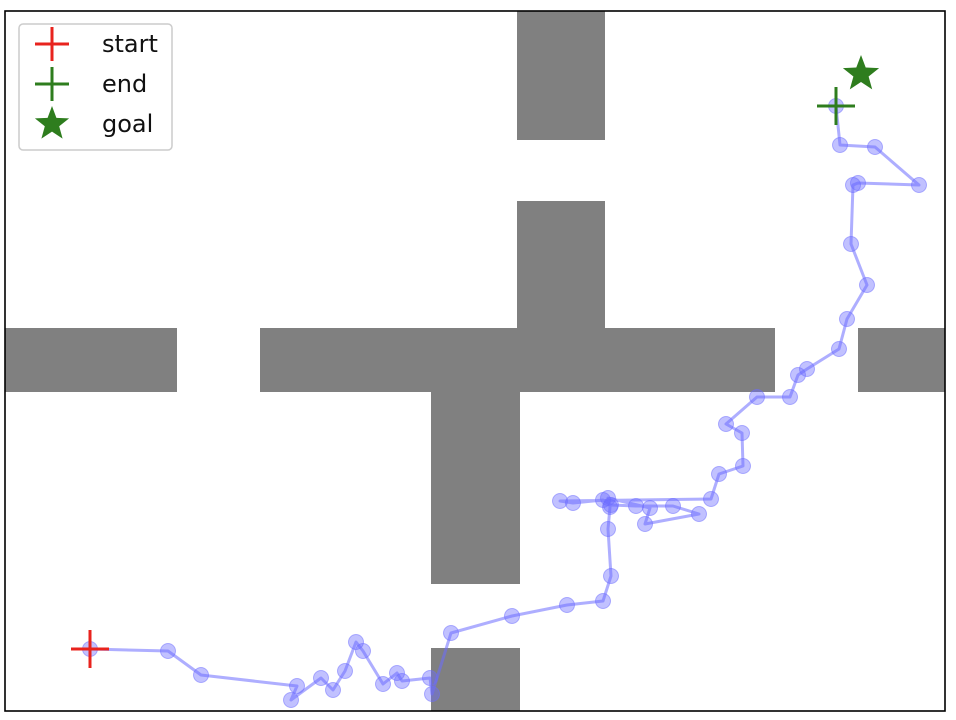  I want to click on legend-start-label: start, so click(130, 44).